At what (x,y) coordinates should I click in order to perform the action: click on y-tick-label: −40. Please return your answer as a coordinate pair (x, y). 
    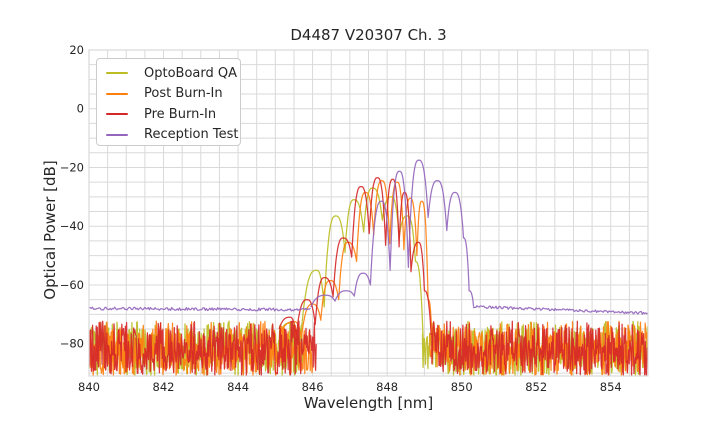
    Looking at the image, I should click on (72, 226).